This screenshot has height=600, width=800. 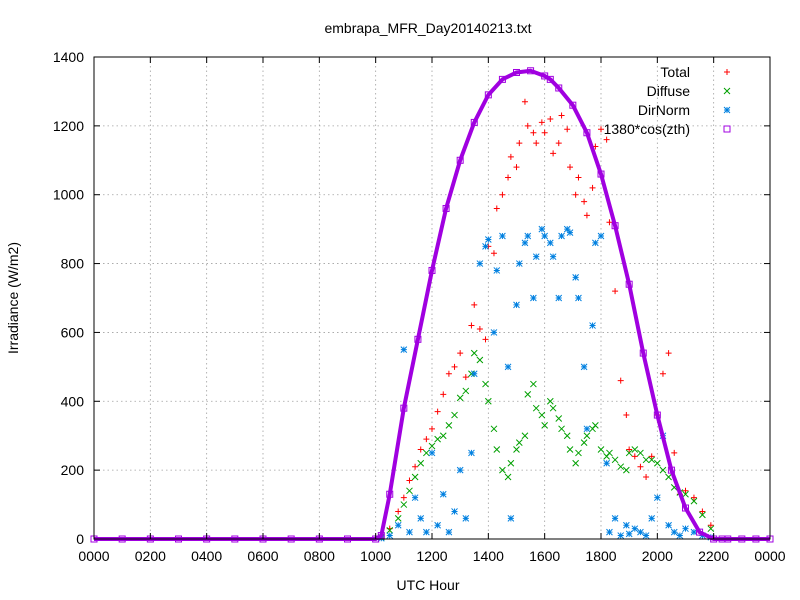 I want to click on y-tick-label: 200, so click(x=73, y=470).